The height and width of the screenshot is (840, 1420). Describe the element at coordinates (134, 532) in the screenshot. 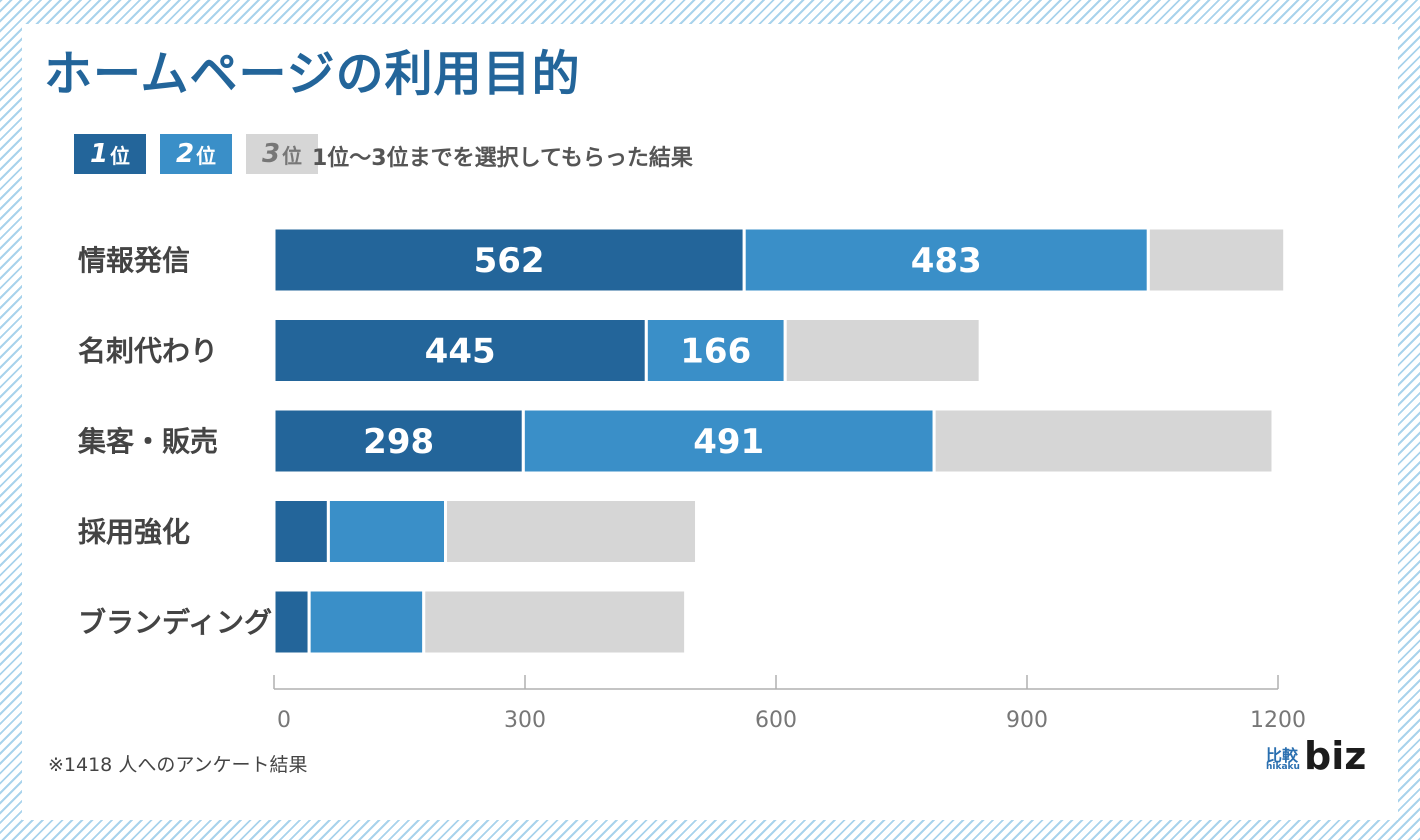

I see `category-label: 採用強化` at that location.